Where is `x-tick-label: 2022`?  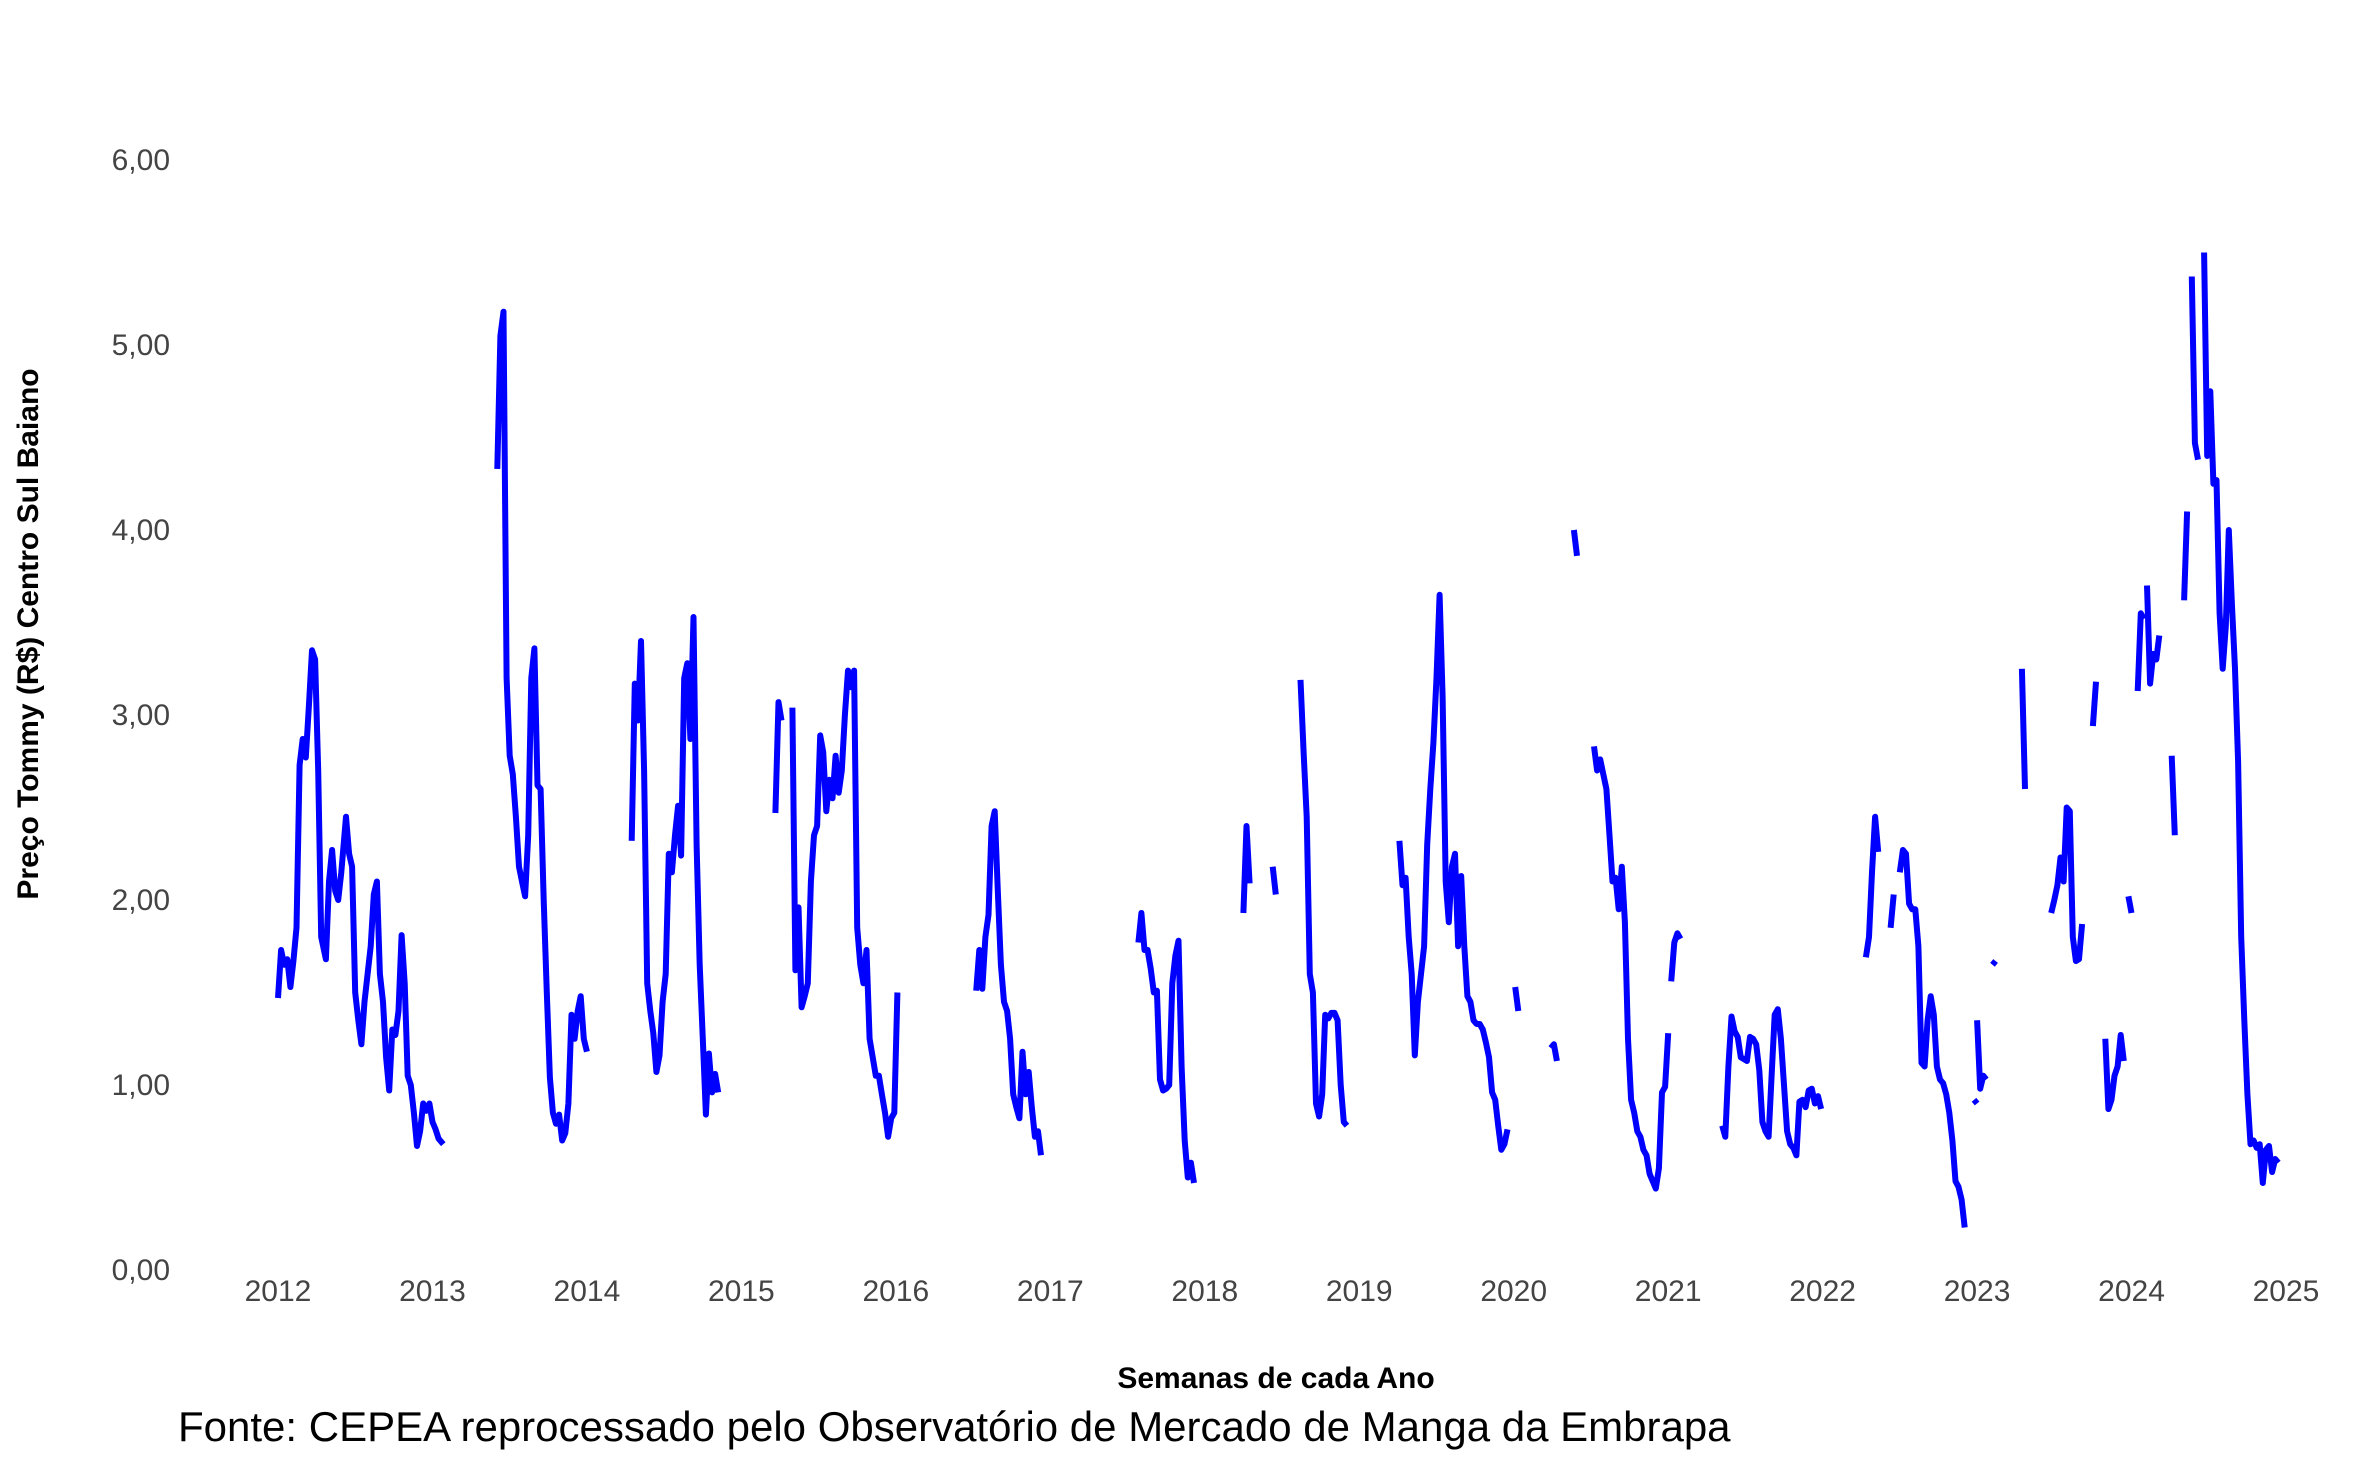 x-tick-label: 2022 is located at coordinates (1822, 1291).